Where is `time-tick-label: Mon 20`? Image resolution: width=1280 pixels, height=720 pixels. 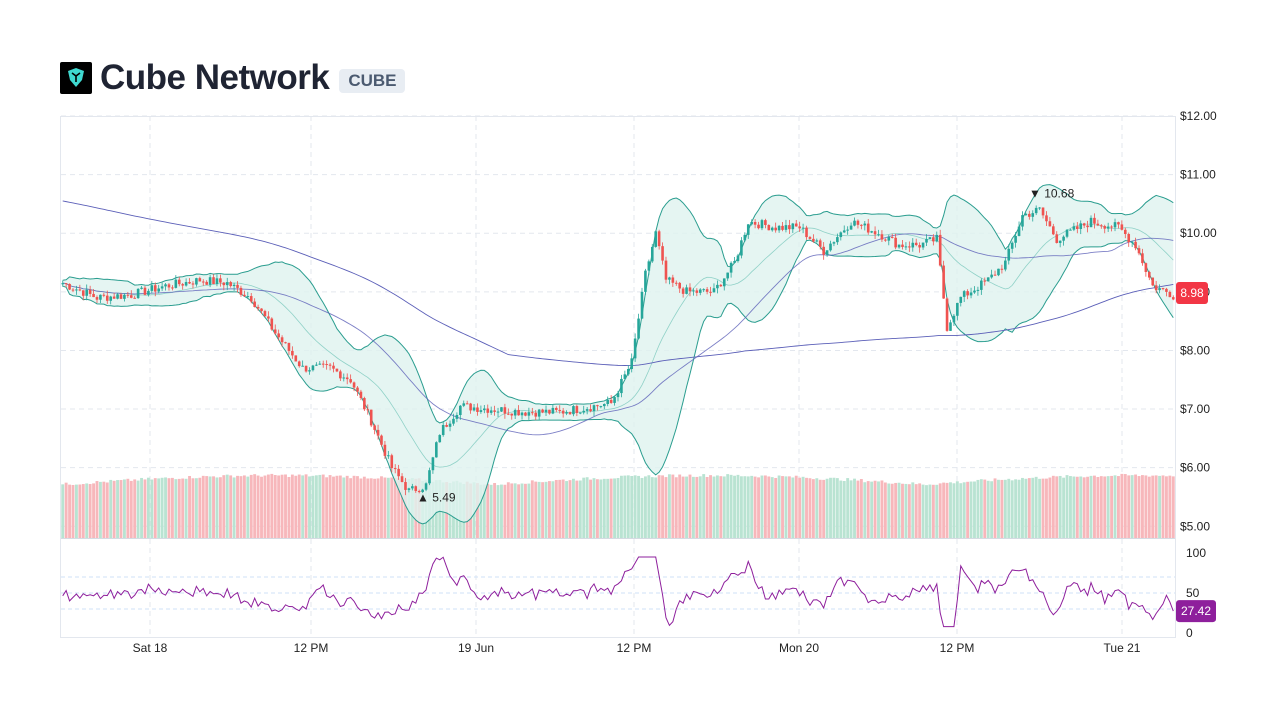 time-tick-label: Mon 20 is located at coordinates (799, 648).